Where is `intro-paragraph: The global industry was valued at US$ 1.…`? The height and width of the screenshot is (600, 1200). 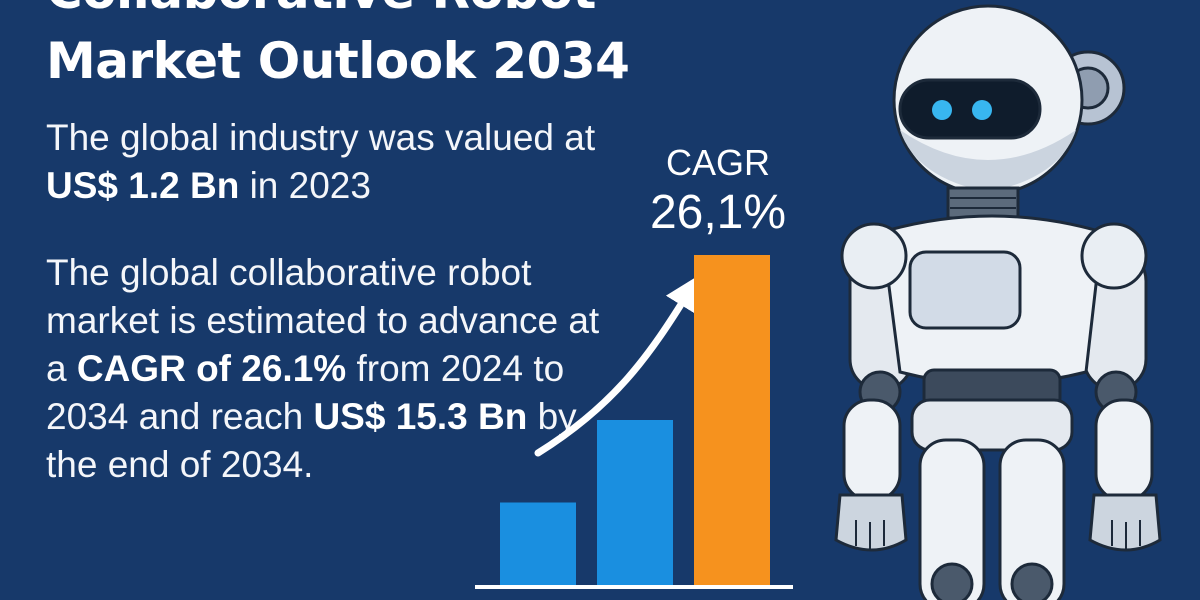 intro-paragraph: The global industry was valued at US$ 1.… is located at coordinates (326, 162).